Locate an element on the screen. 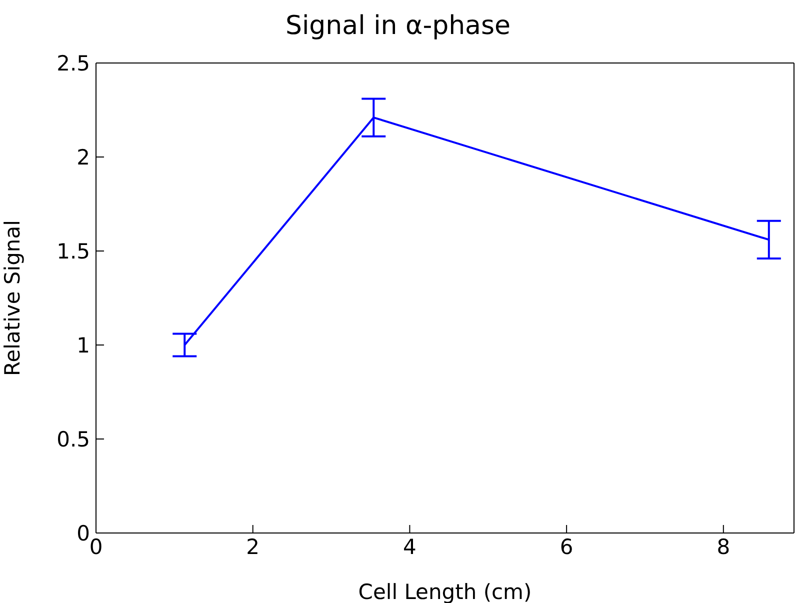 The image size is (796, 603). x-tick-label: 2 is located at coordinates (253, 546).